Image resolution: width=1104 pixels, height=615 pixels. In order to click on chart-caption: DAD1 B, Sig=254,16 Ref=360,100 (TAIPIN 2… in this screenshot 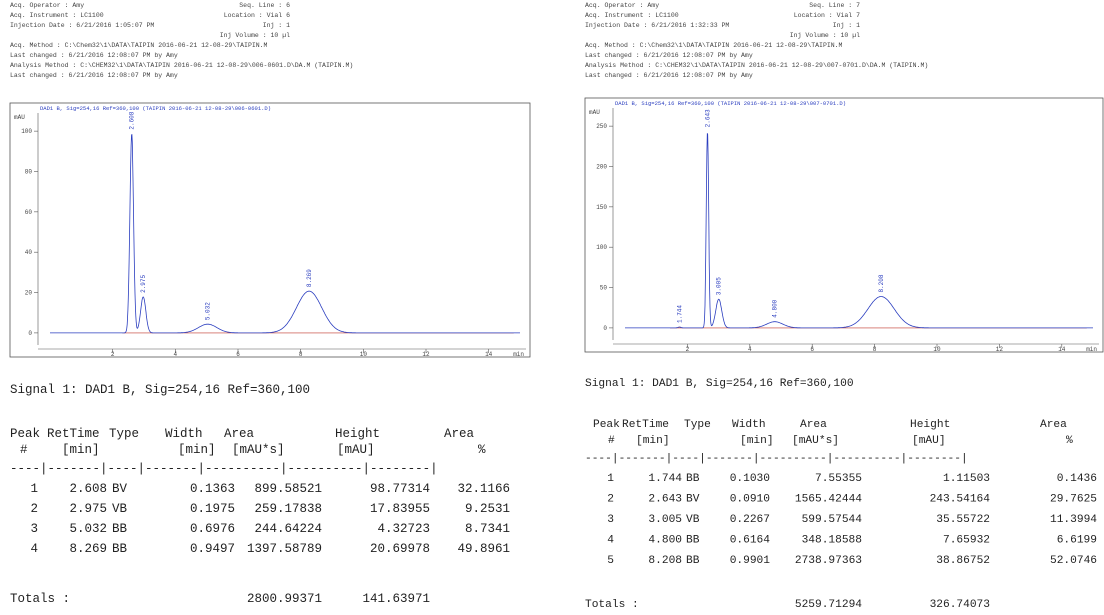, I will do `click(730, 103)`.